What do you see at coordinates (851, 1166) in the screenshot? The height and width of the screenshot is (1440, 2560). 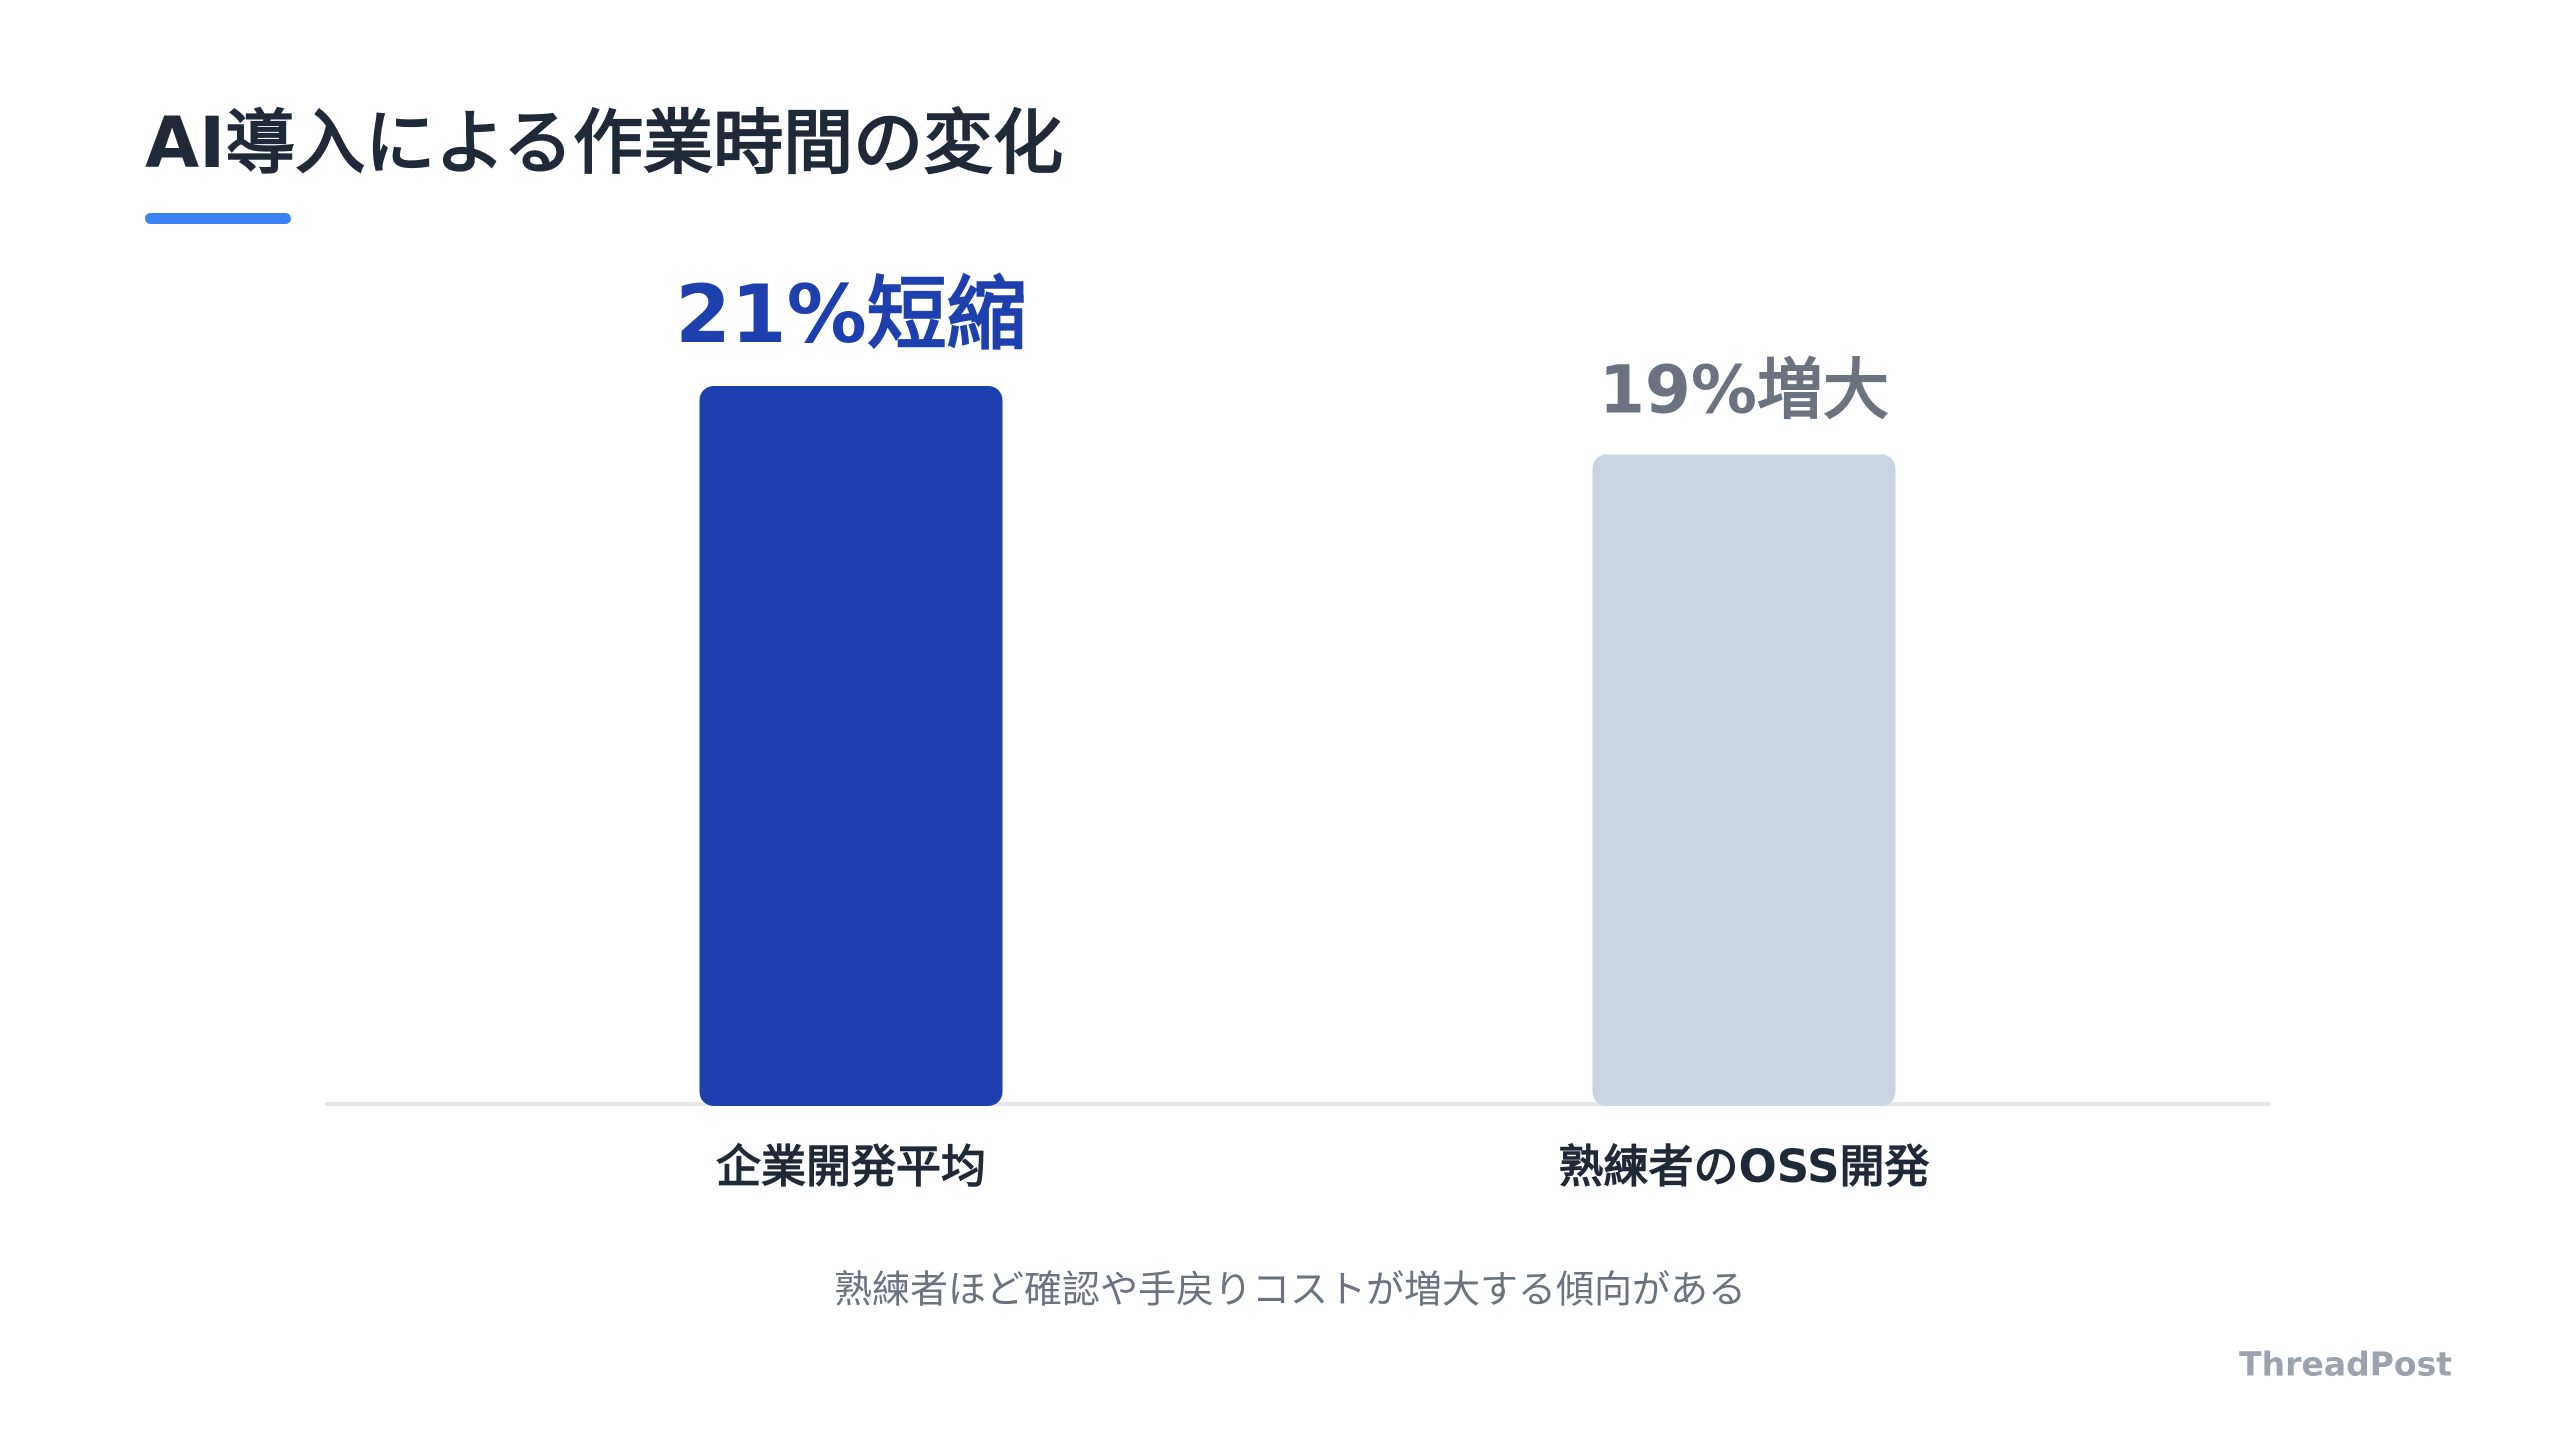 I see `x-tick-label: 企業開発平均` at bounding box center [851, 1166].